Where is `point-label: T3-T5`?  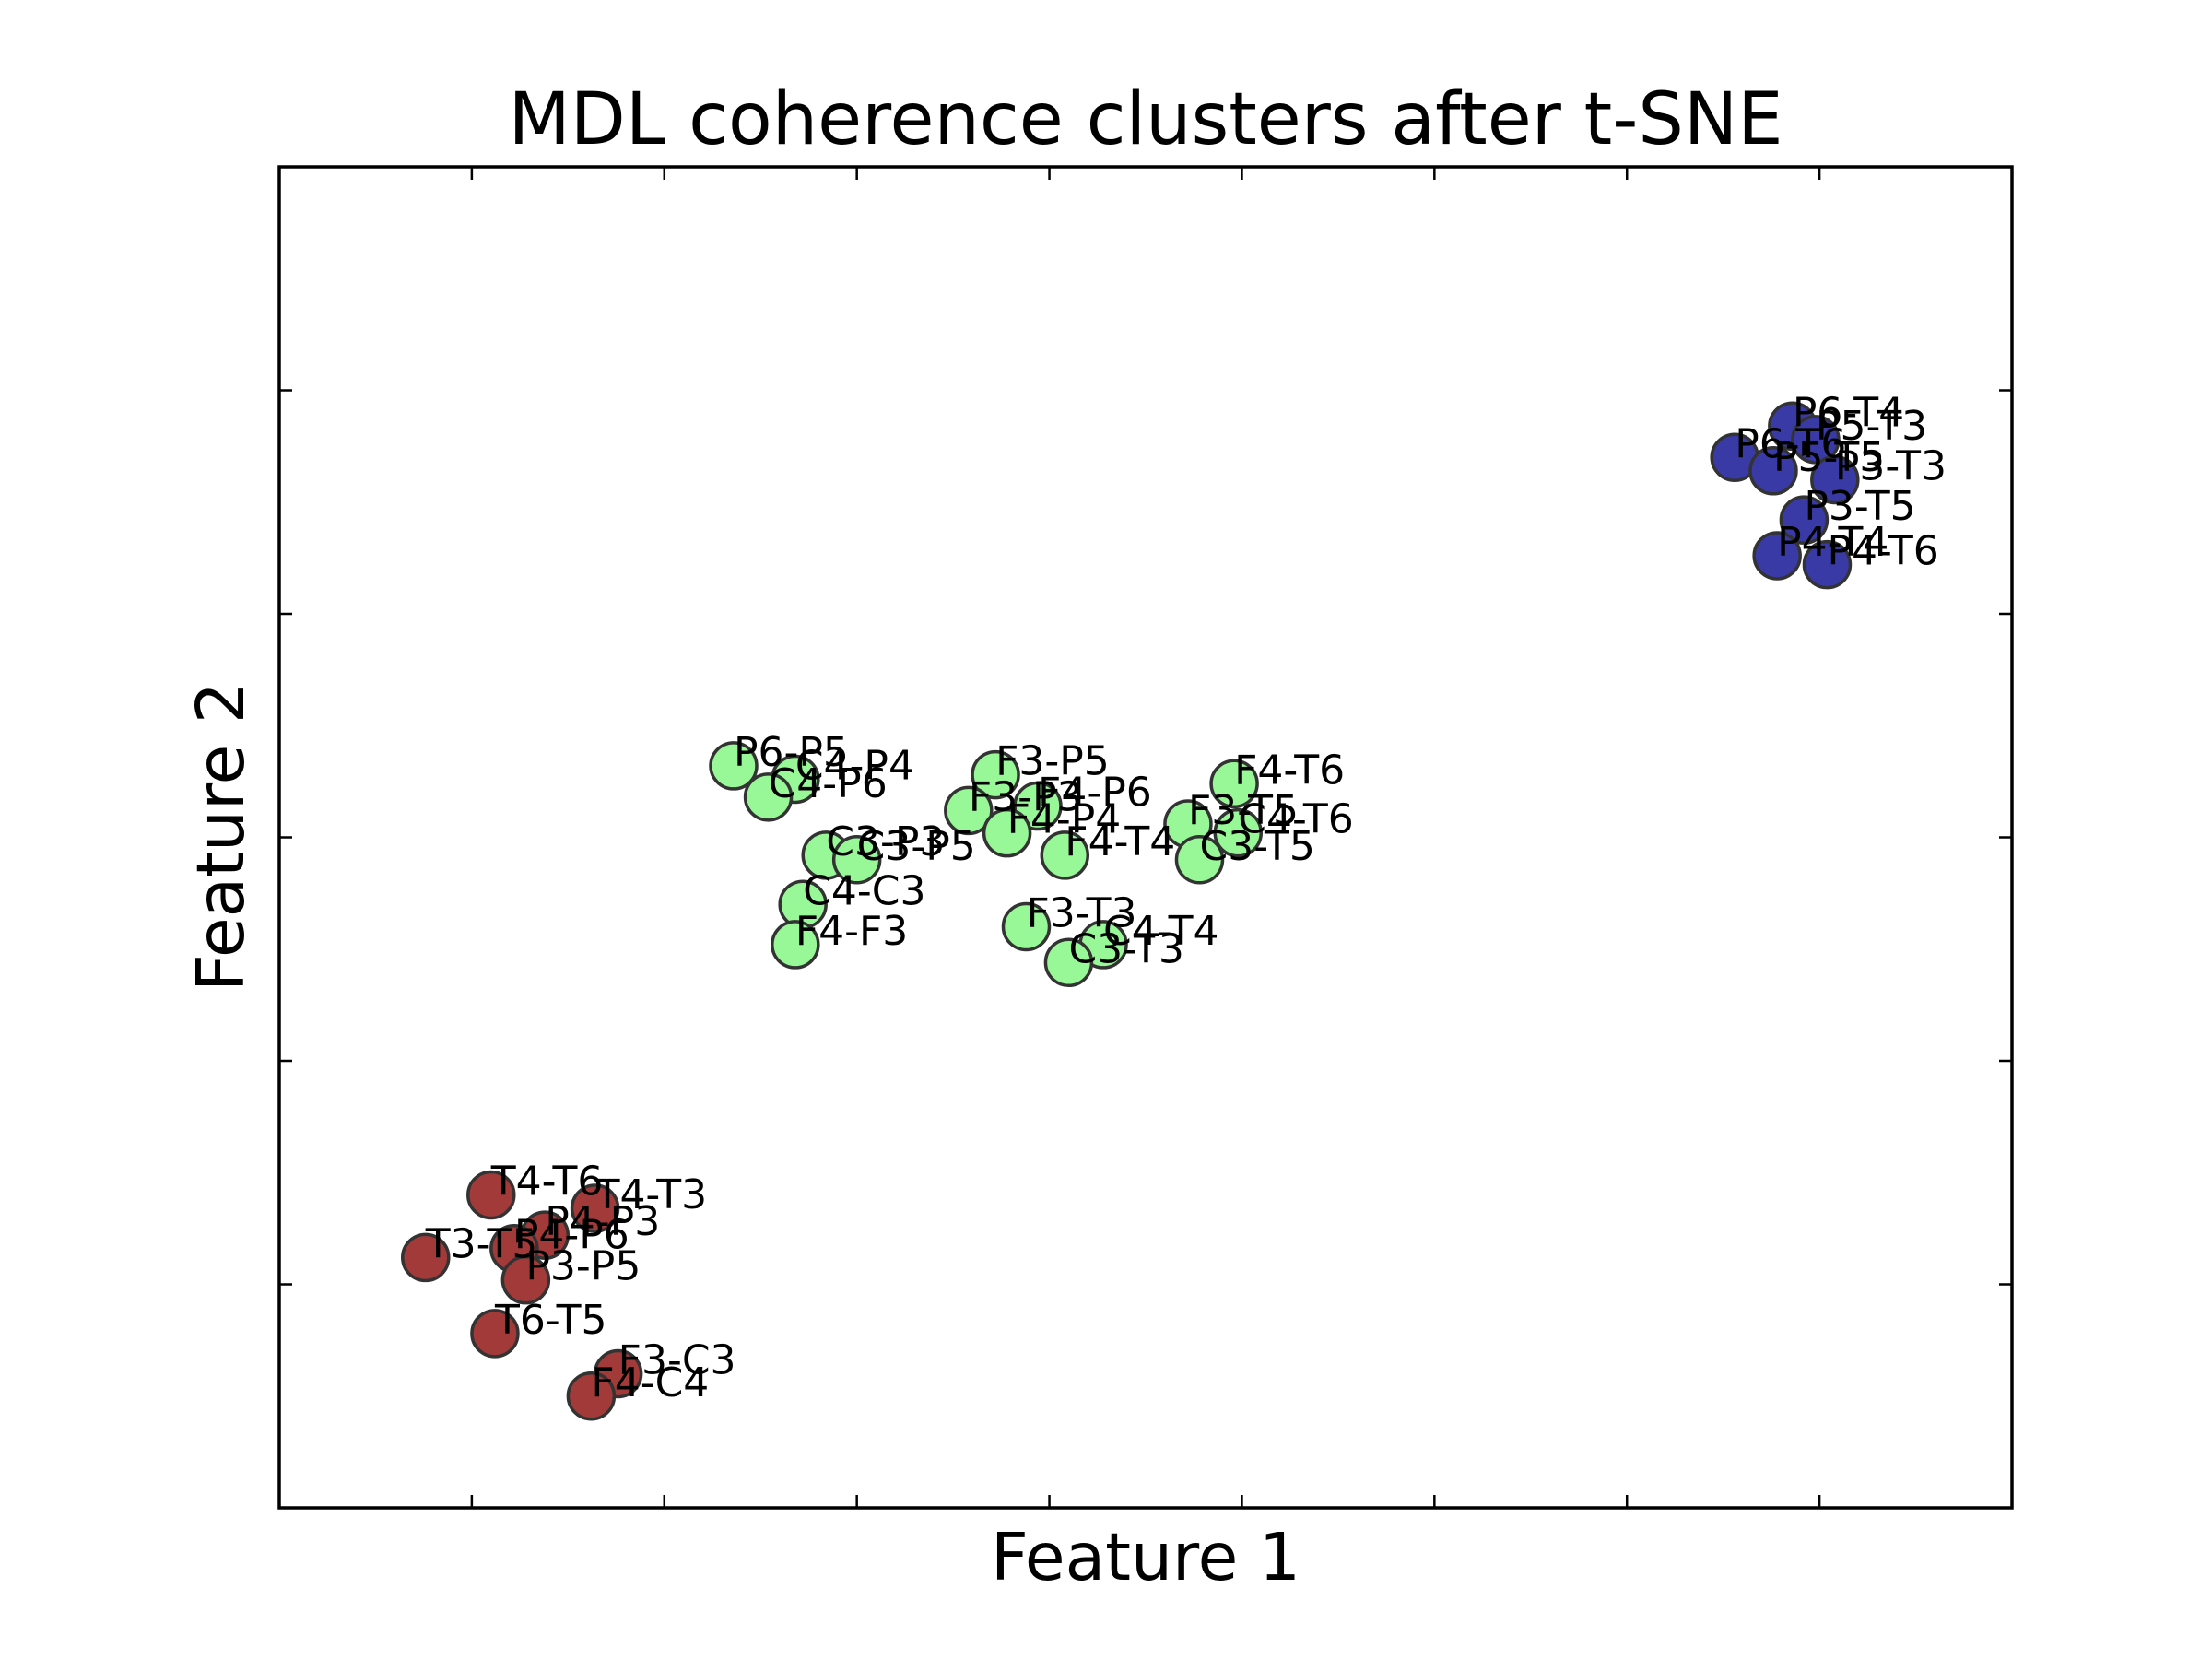 point-label: T3-T5 is located at coordinates (481, 1243).